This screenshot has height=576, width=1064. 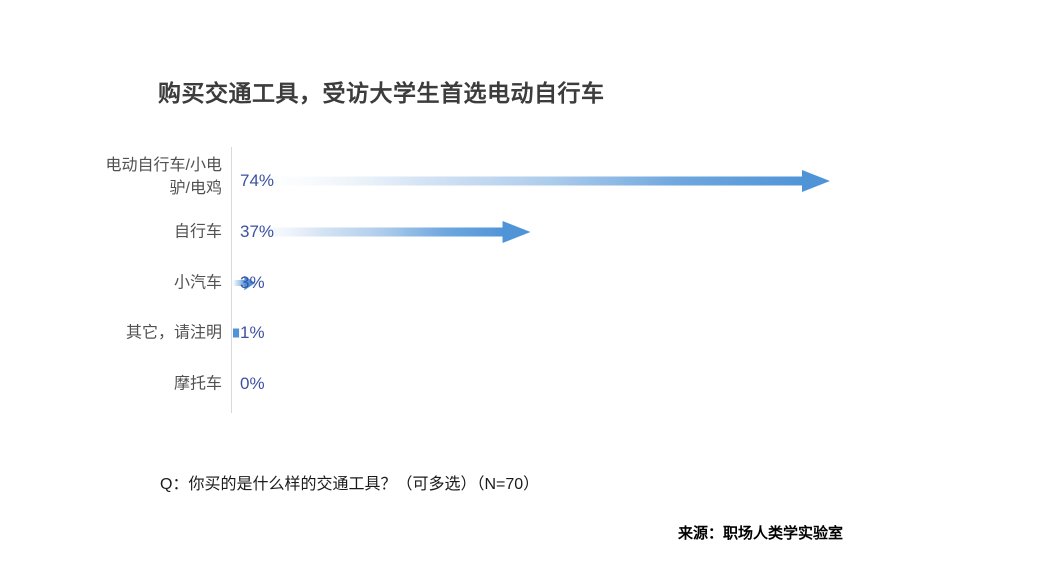 What do you see at coordinates (252, 332) in the screenshot?
I see `value-label: 1%` at bounding box center [252, 332].